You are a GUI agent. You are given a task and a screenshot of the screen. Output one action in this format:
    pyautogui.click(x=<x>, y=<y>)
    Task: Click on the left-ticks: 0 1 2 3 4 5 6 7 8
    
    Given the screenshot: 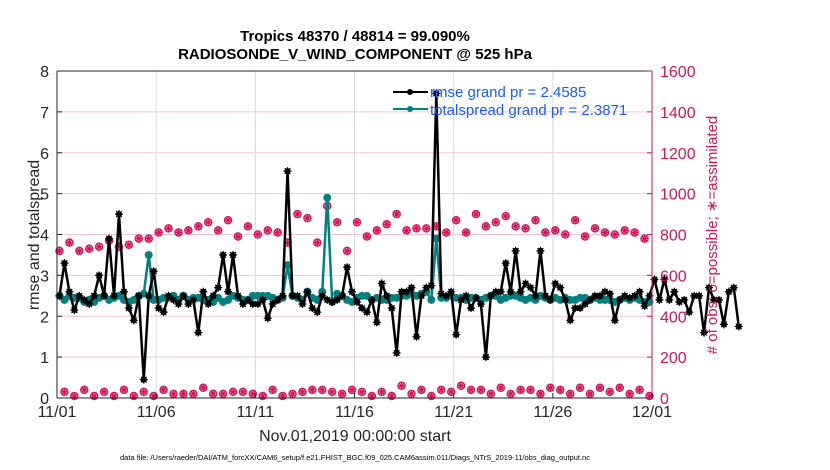 What is the action you would take?
    pyautogui.click(x=51, y=236)
    